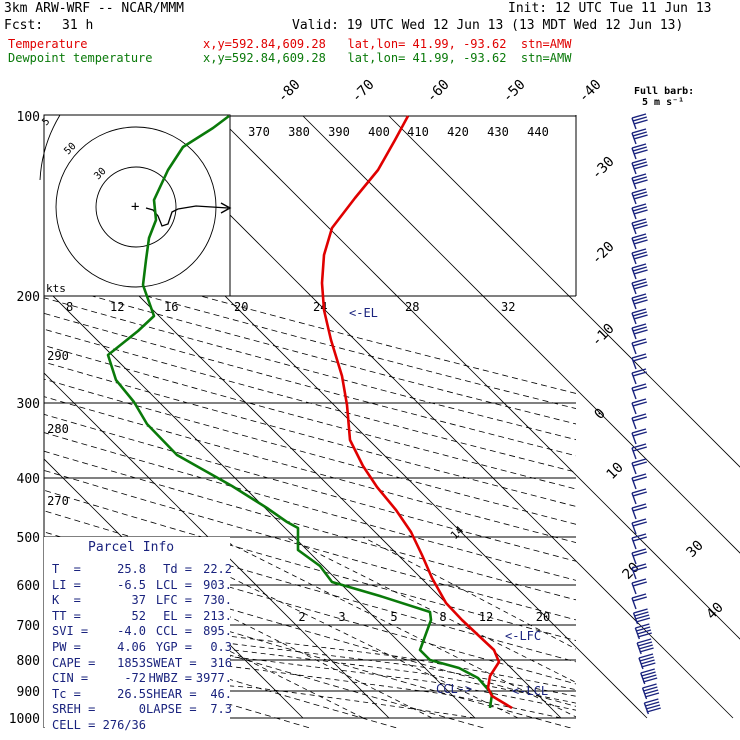 This screenshot has height=740, width=740. I want to click on parcel-row: PW = 4.06 YGP = 0.3, so click(142, 647).